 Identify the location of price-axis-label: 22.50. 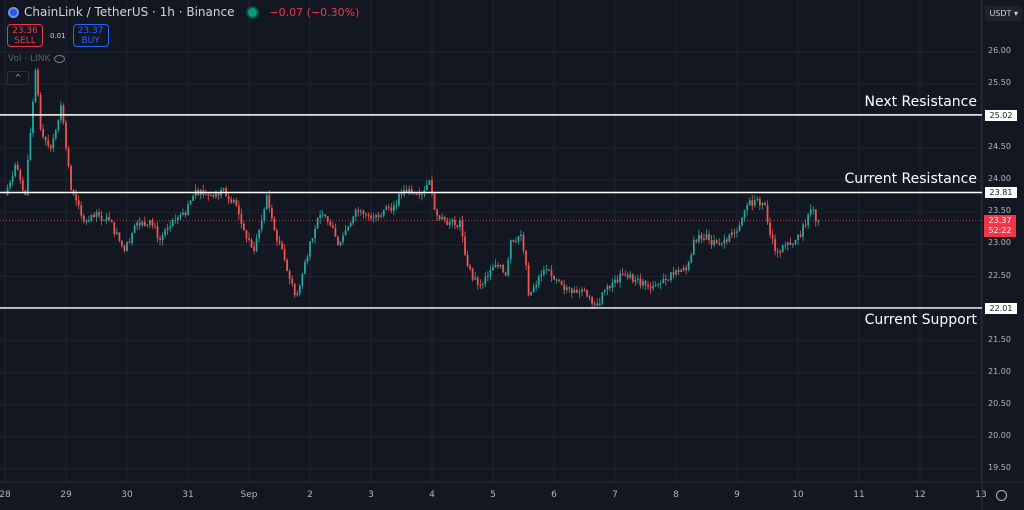
(999, 275).